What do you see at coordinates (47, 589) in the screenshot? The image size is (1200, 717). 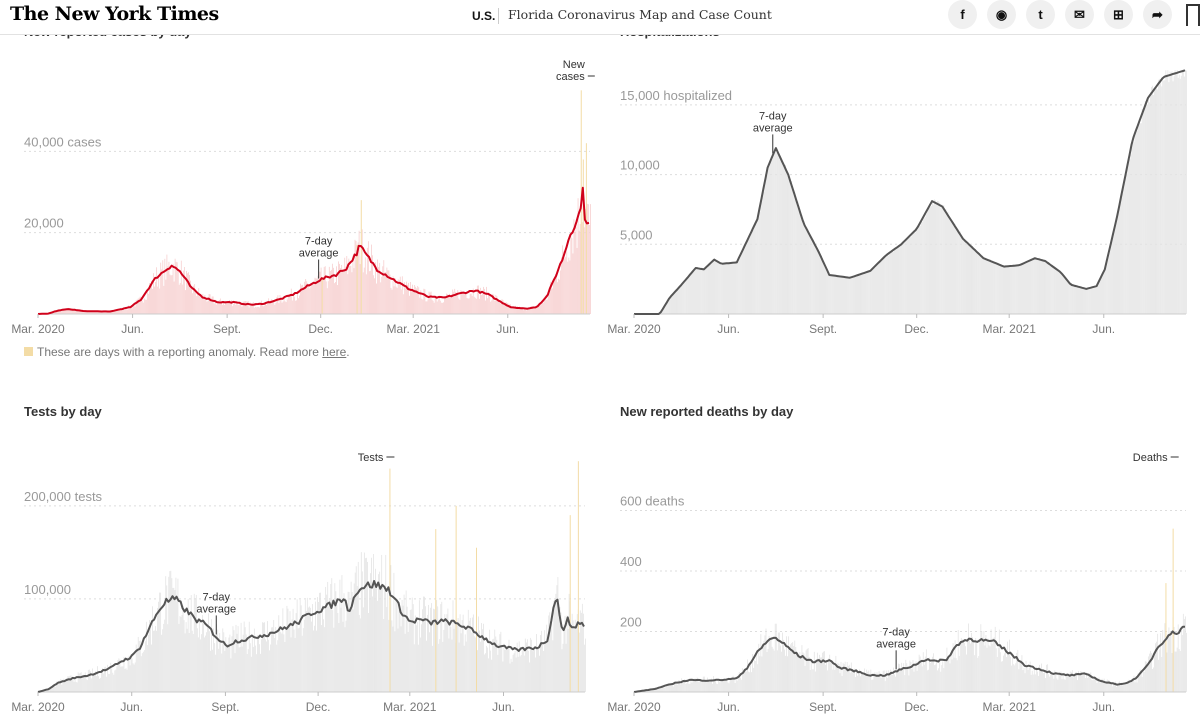 I see `tests-y-tick-label: 100,000` at bounding box center [47, 589].